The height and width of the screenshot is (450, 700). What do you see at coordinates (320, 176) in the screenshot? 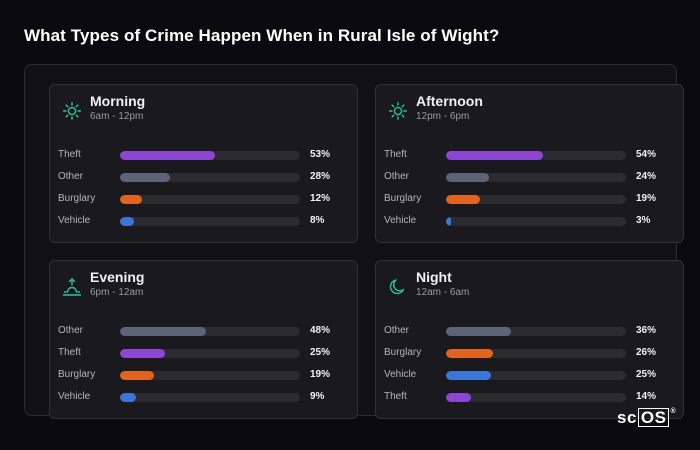
I see `value-label: 28%` at bounding box center [320, 176].